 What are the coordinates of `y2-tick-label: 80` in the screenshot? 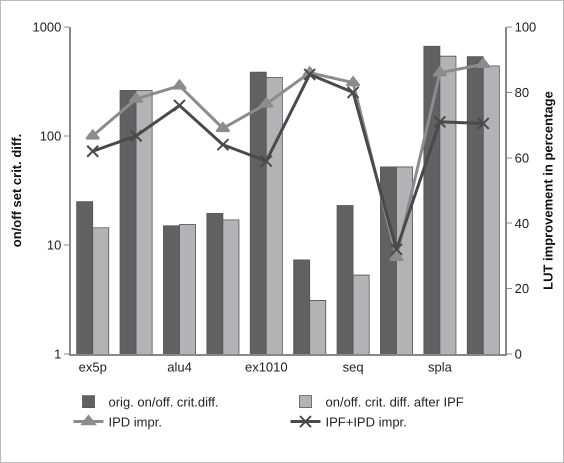 It's located at (522, 92).